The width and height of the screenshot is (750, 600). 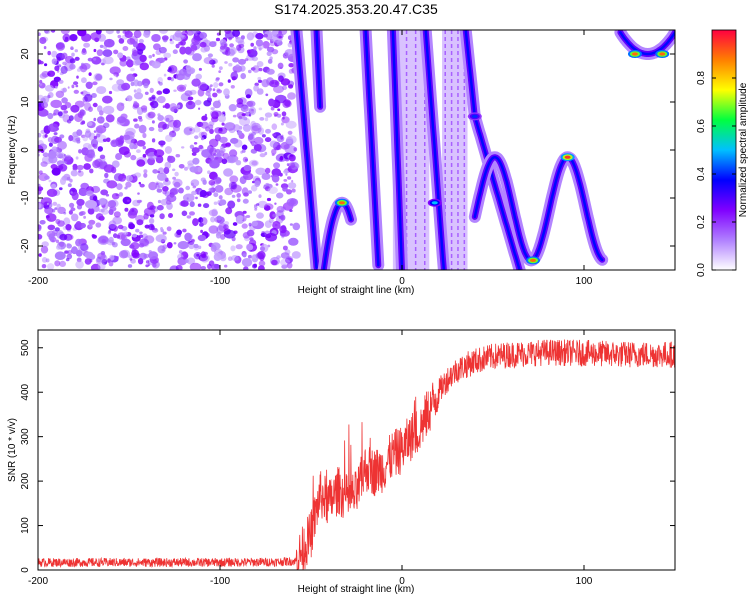 I want to click on figure-title: S174.2025.353.20.47.C35, so click(x=356, y=9).